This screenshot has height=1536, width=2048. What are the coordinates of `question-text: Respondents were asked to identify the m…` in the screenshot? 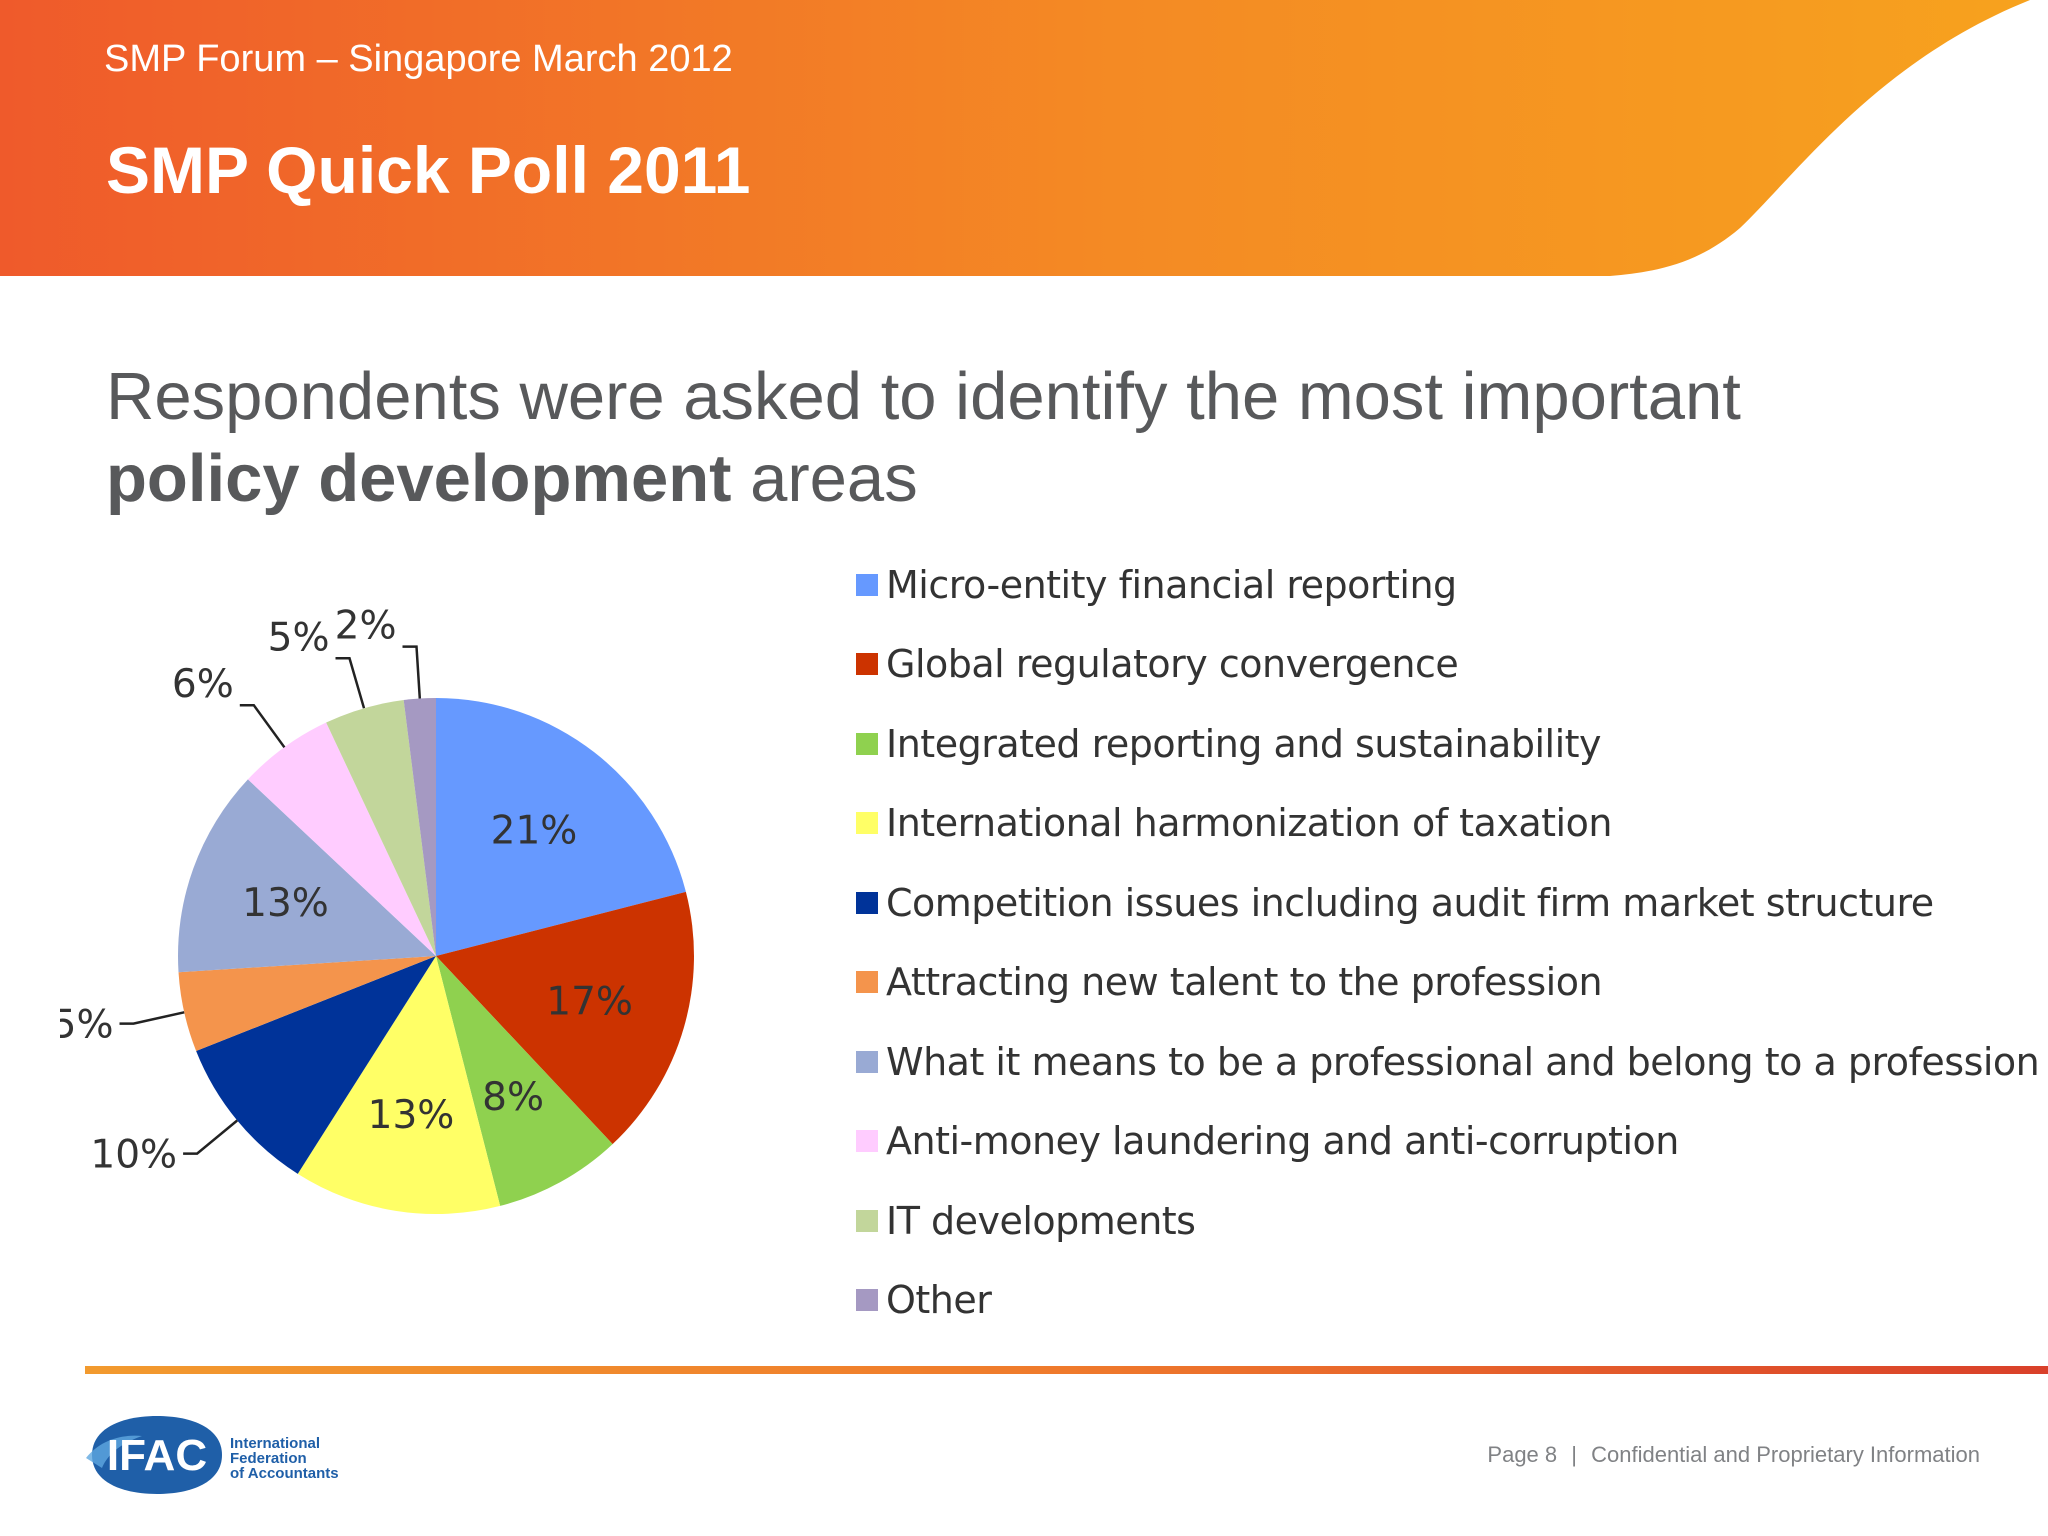 It's located at (923, 438).